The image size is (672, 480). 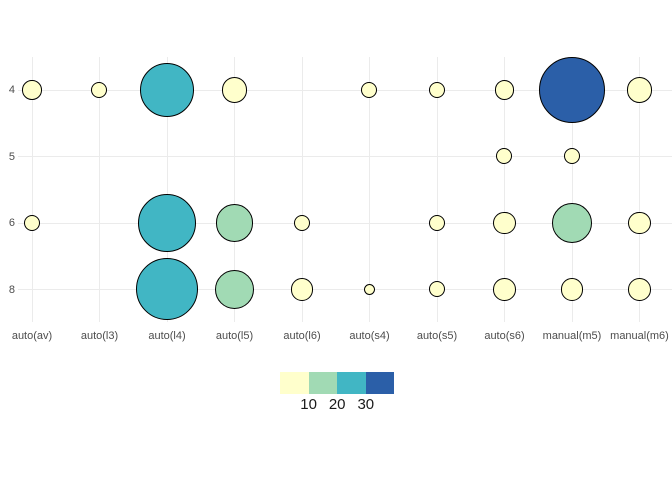 I want to click on legend-tick-label: 10, so click(x=308, y=404).